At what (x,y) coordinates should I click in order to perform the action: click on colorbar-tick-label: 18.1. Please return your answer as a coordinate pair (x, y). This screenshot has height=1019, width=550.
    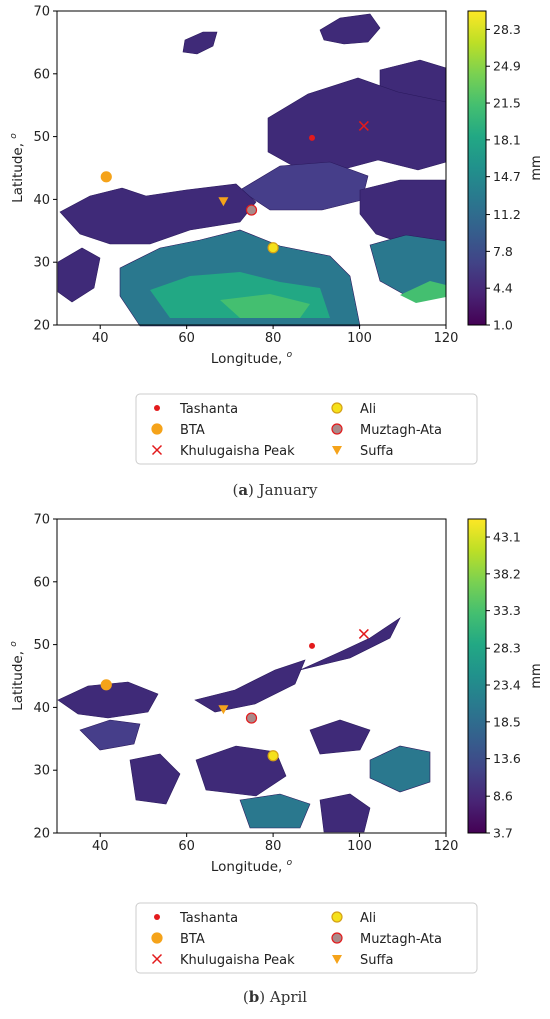
    Looking at the image, I should click on (507, 139).